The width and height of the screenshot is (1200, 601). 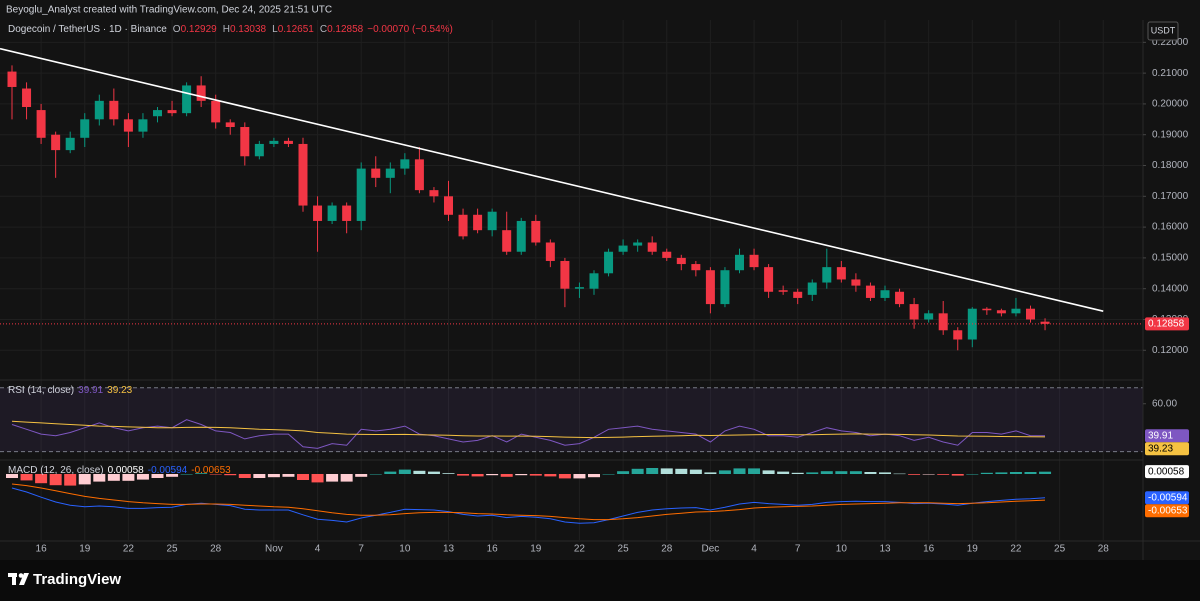 I want to click on indicator-line, so click(x=528, y=502).